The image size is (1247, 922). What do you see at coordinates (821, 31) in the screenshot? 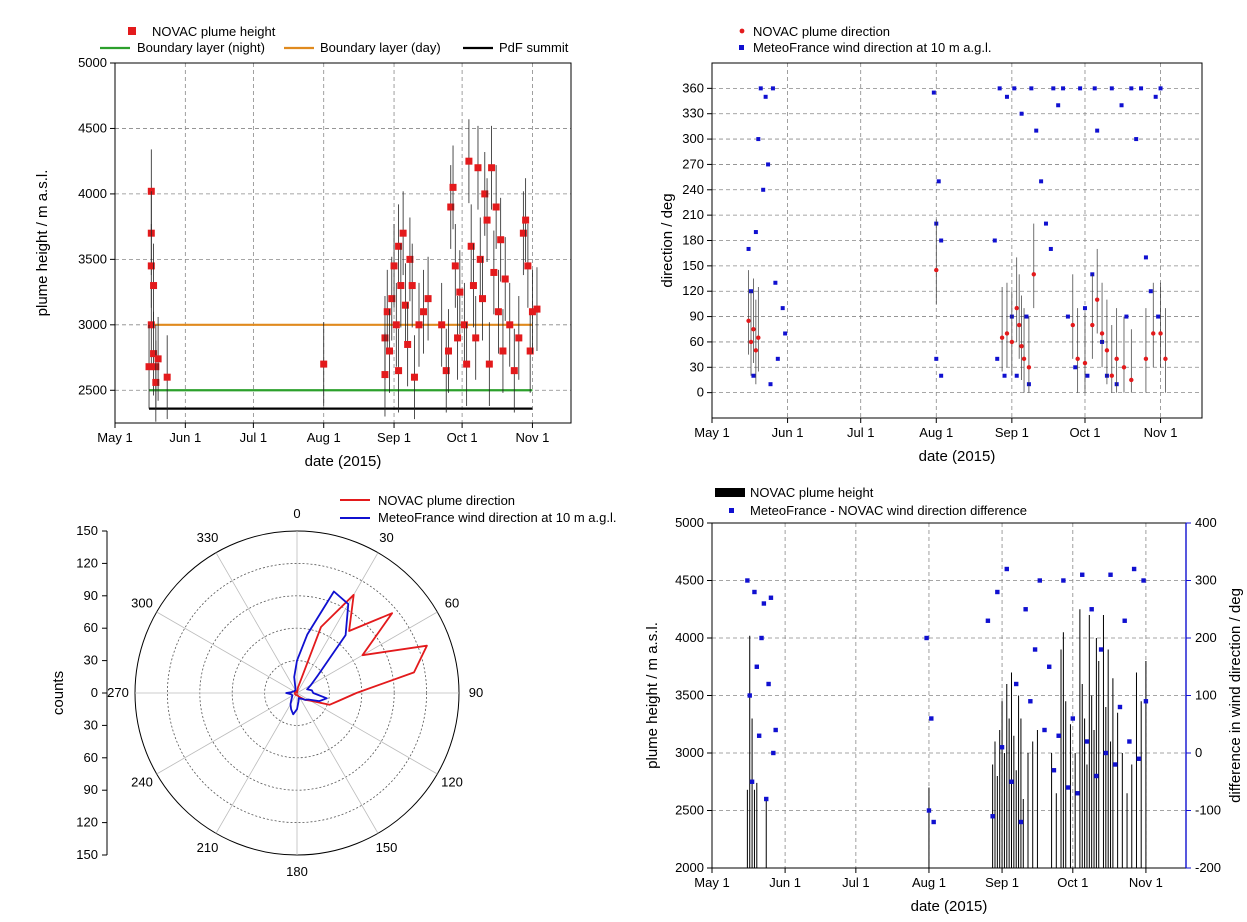
I see `legend-label: NOVAC plume direction` at bounding box center [821, 31].